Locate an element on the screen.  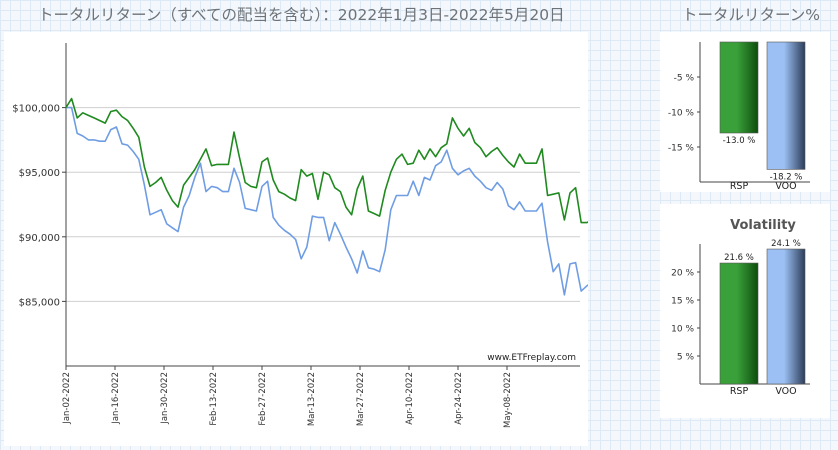
y-tick-label: $90,000 is located at coordinates (39, 238).